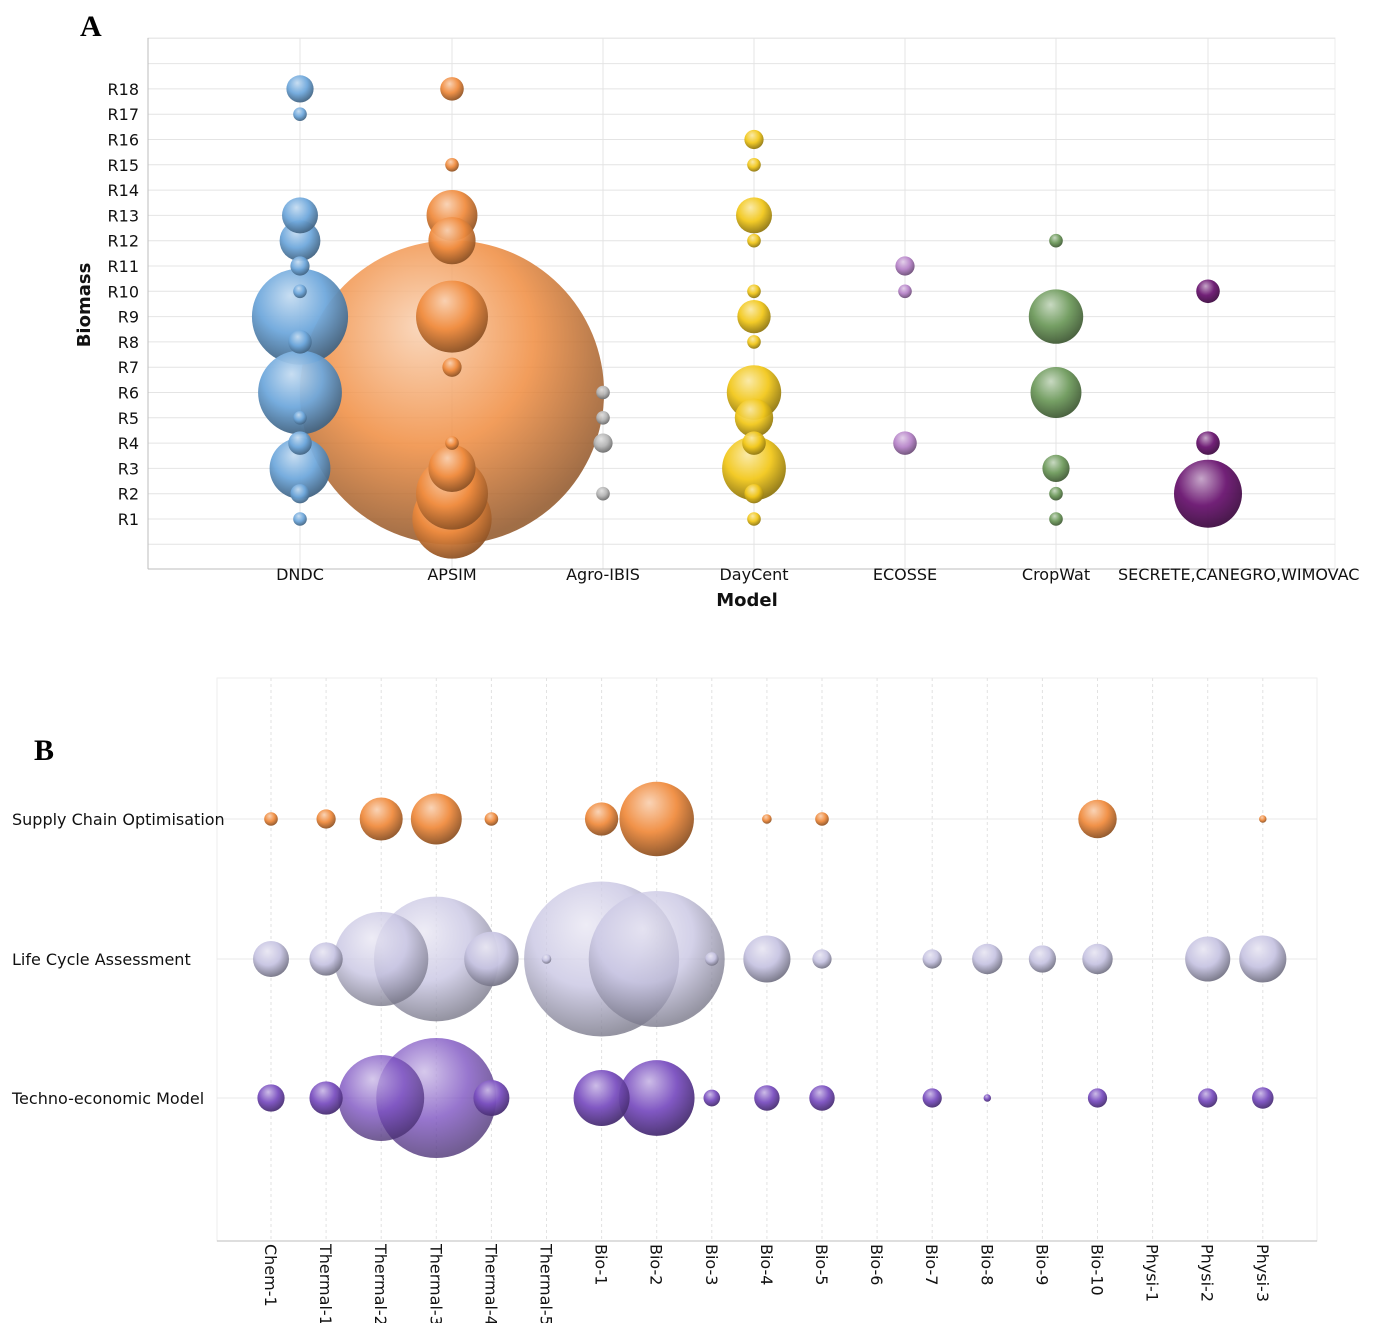  I want to click on row-label-life-cycle-assessment: Life Cycle Assessment, so click(101, 959).